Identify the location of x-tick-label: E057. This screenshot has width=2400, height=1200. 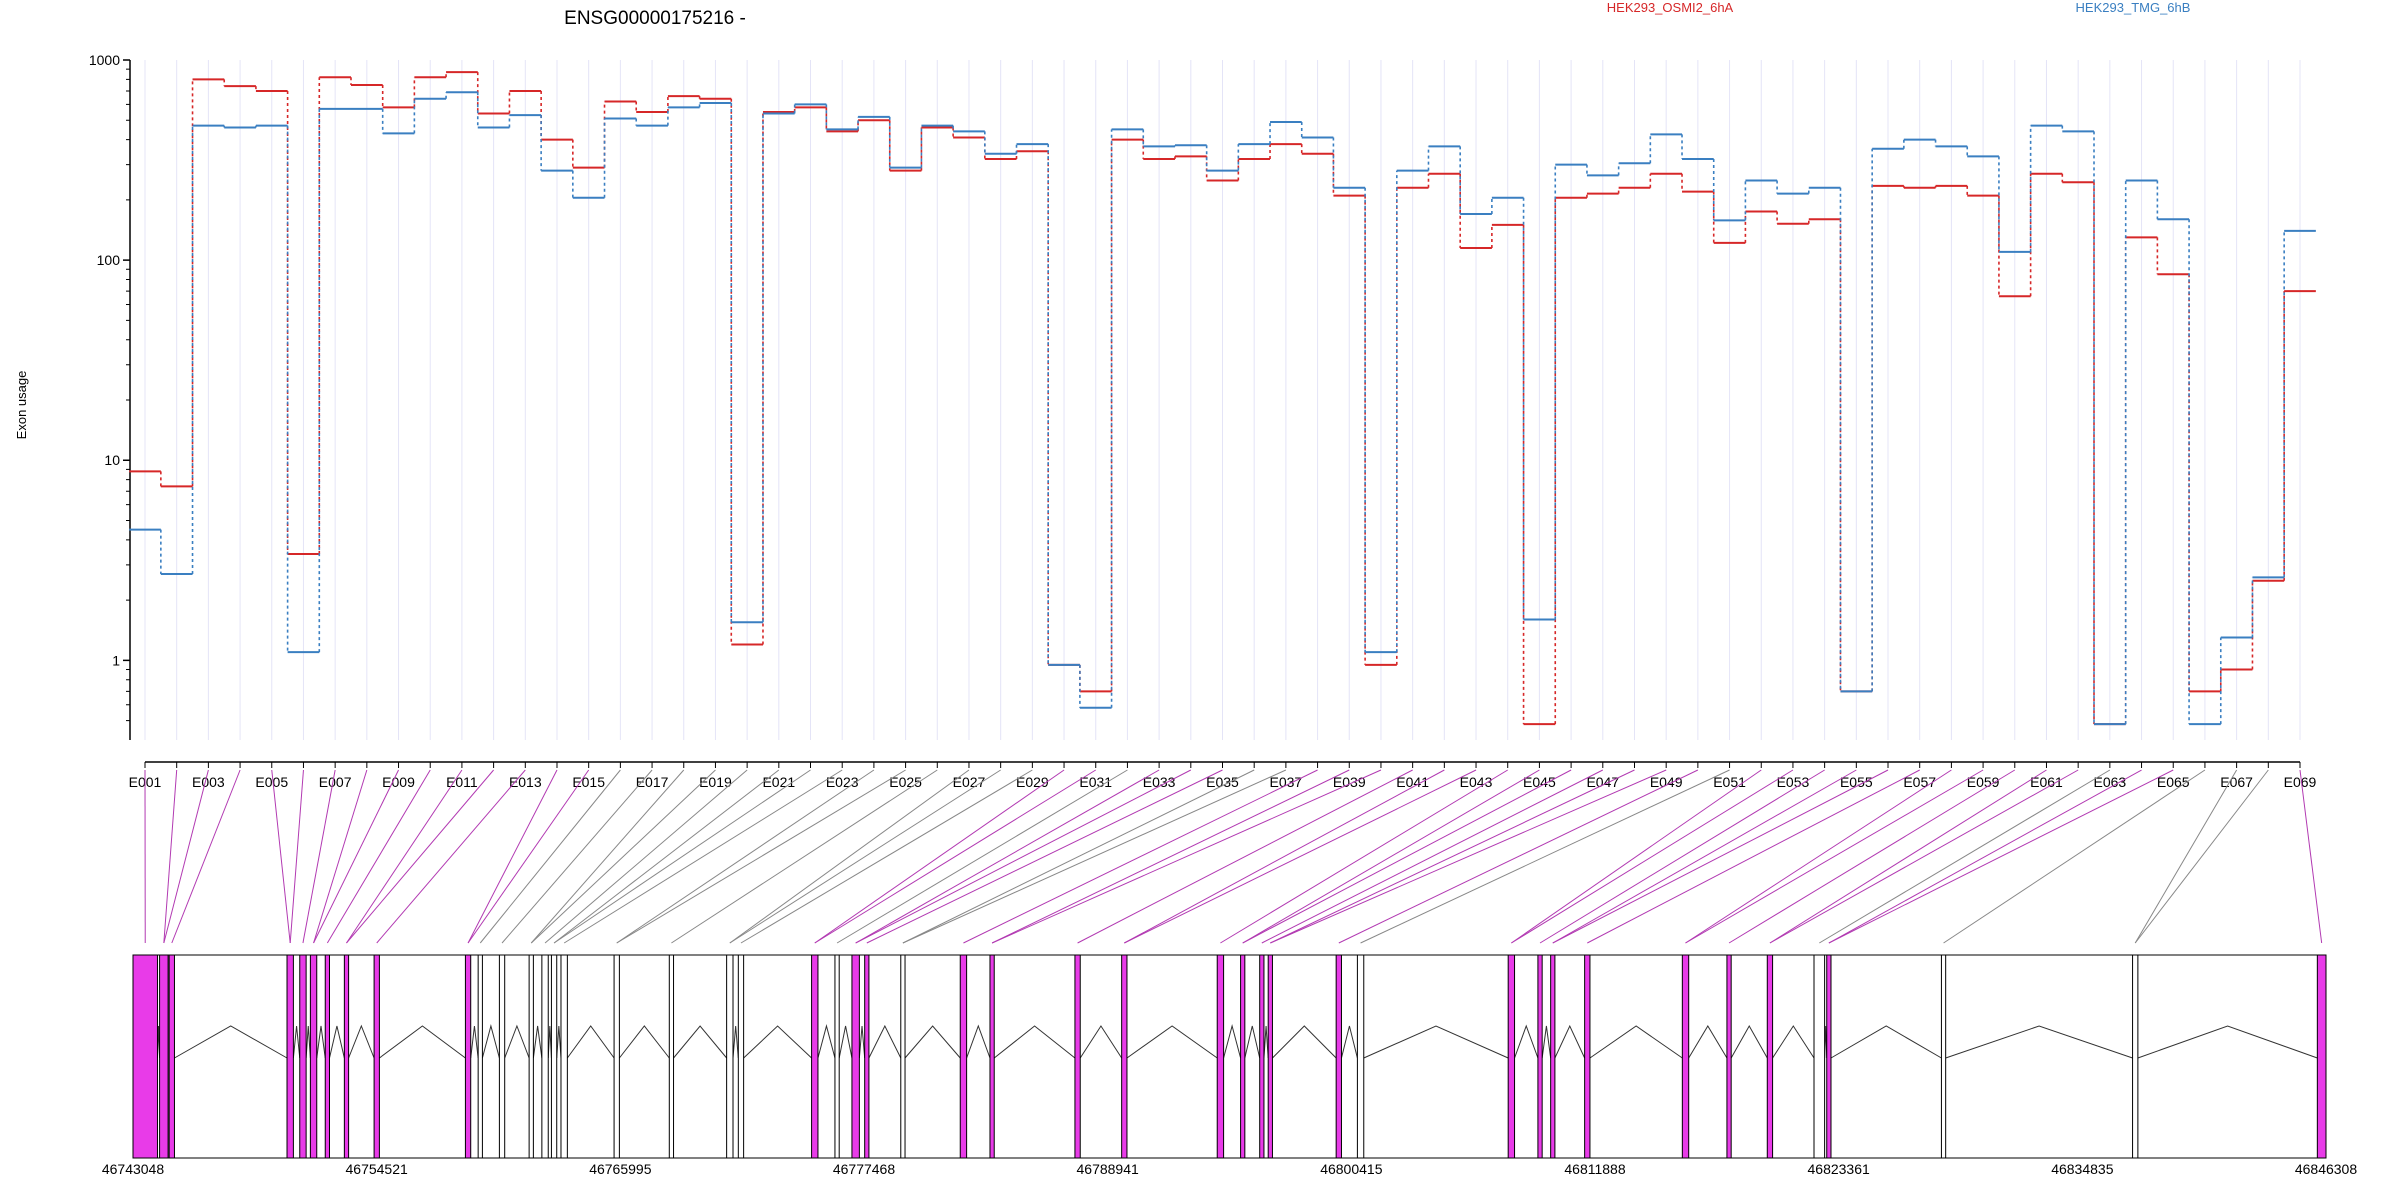
(1919, 782).